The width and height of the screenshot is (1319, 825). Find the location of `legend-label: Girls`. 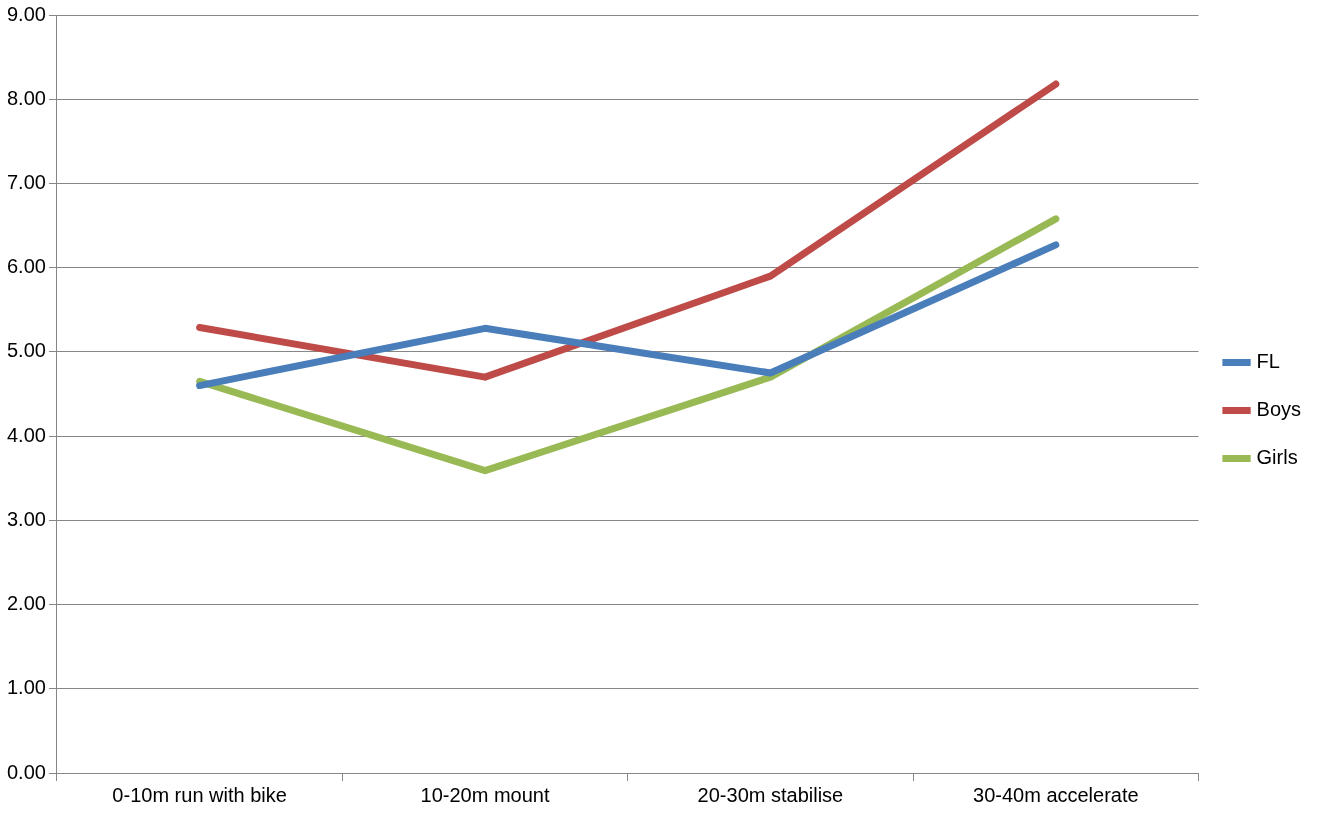

legend-label: Girls is located at coordinates (1277, 457).